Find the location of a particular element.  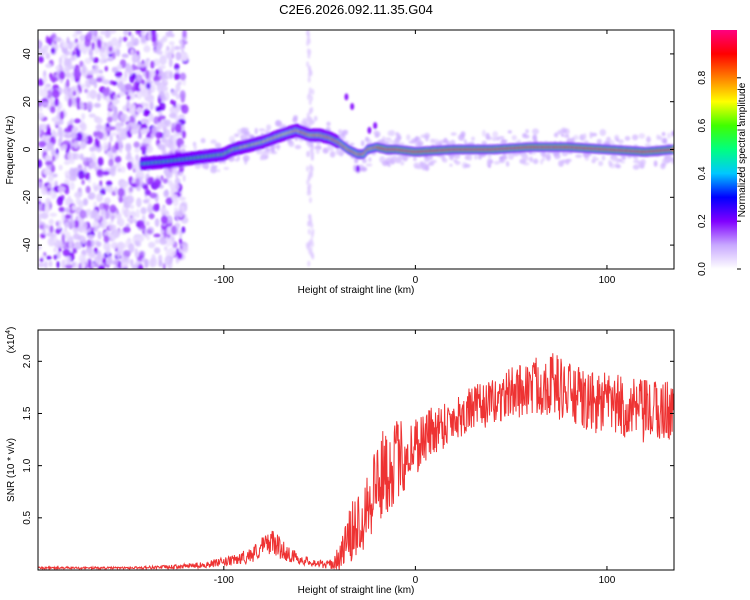

snr-multiplier-close: ) is located at coordinates (11, 328).